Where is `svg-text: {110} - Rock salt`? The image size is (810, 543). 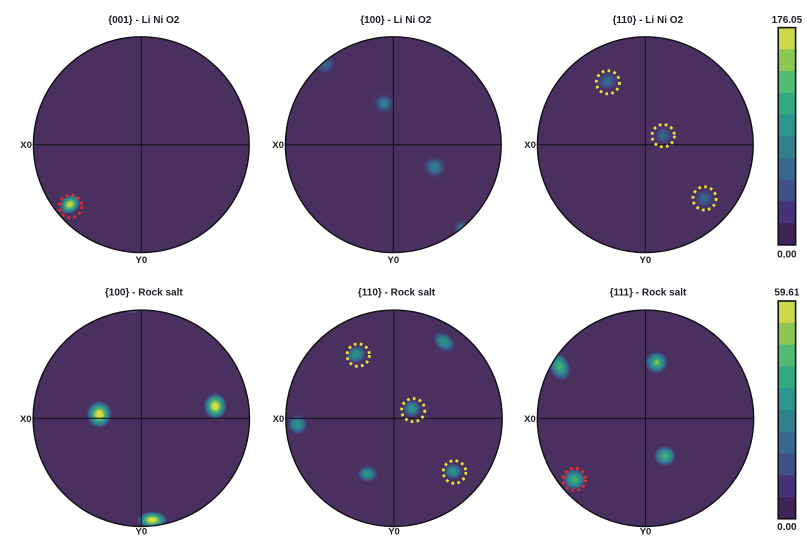
svg-text: {110} - Rock salt is located at coordinates (397, 293).